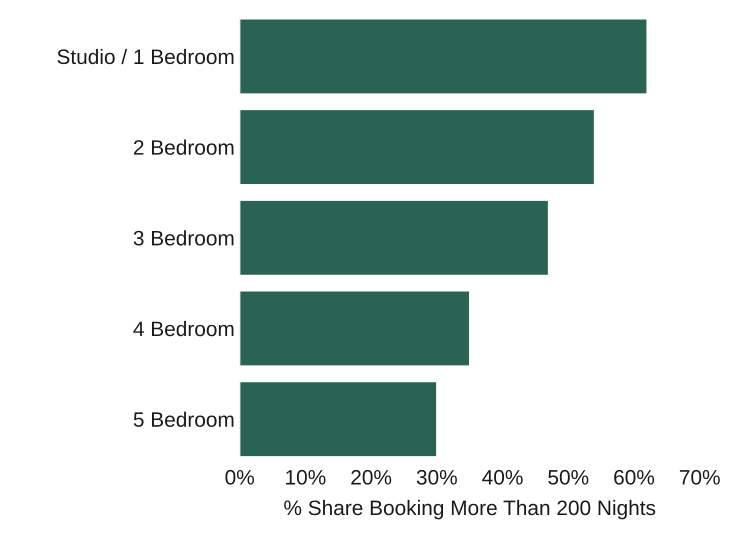 The height and width of the screenshot is (553, 742). Describe the element at coordinates (436, 477) in the screenshot. I see `x-tick-label: 30%` at that location.